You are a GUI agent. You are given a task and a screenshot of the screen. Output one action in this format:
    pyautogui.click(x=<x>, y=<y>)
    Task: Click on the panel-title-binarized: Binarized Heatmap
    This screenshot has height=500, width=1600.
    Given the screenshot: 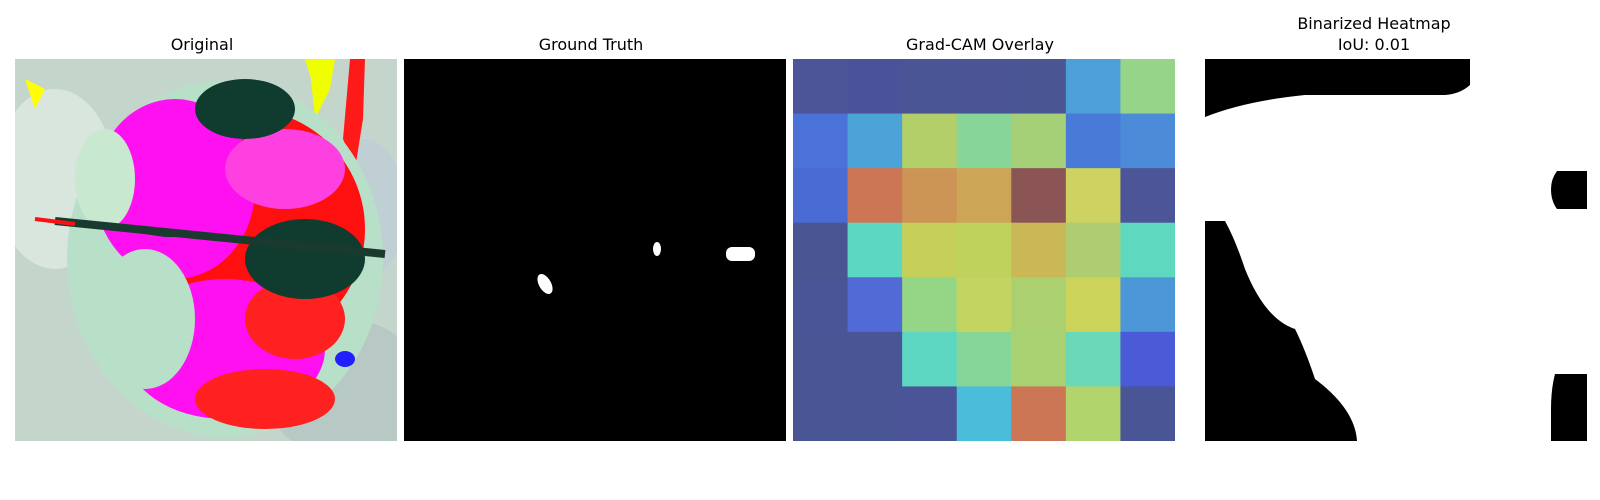 What is the action you would take?
    pyautogui.click(x=1374, y=23)
    